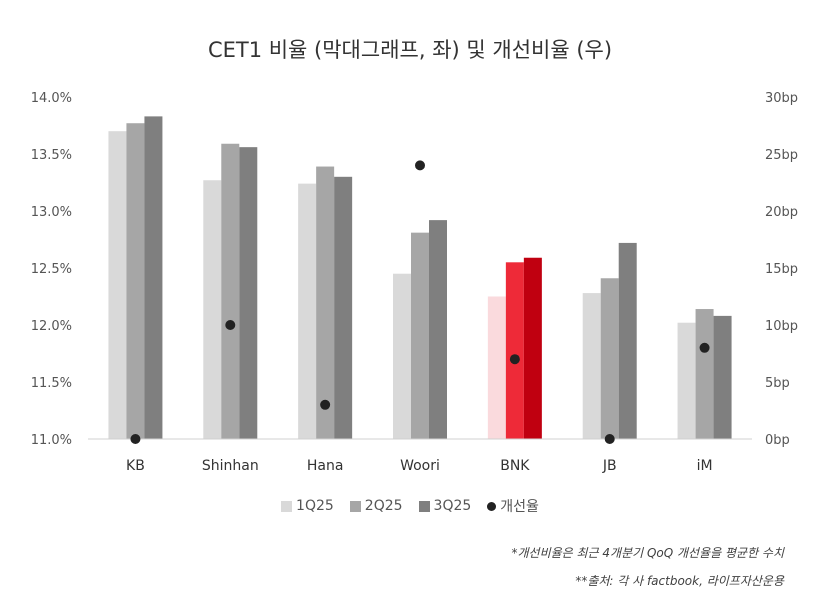 The width and height of the screenshot is (820, 606). Describe the element at coordinates (515, 466) in the screenshot. I see `category-label-bnk: BNK` at that location.